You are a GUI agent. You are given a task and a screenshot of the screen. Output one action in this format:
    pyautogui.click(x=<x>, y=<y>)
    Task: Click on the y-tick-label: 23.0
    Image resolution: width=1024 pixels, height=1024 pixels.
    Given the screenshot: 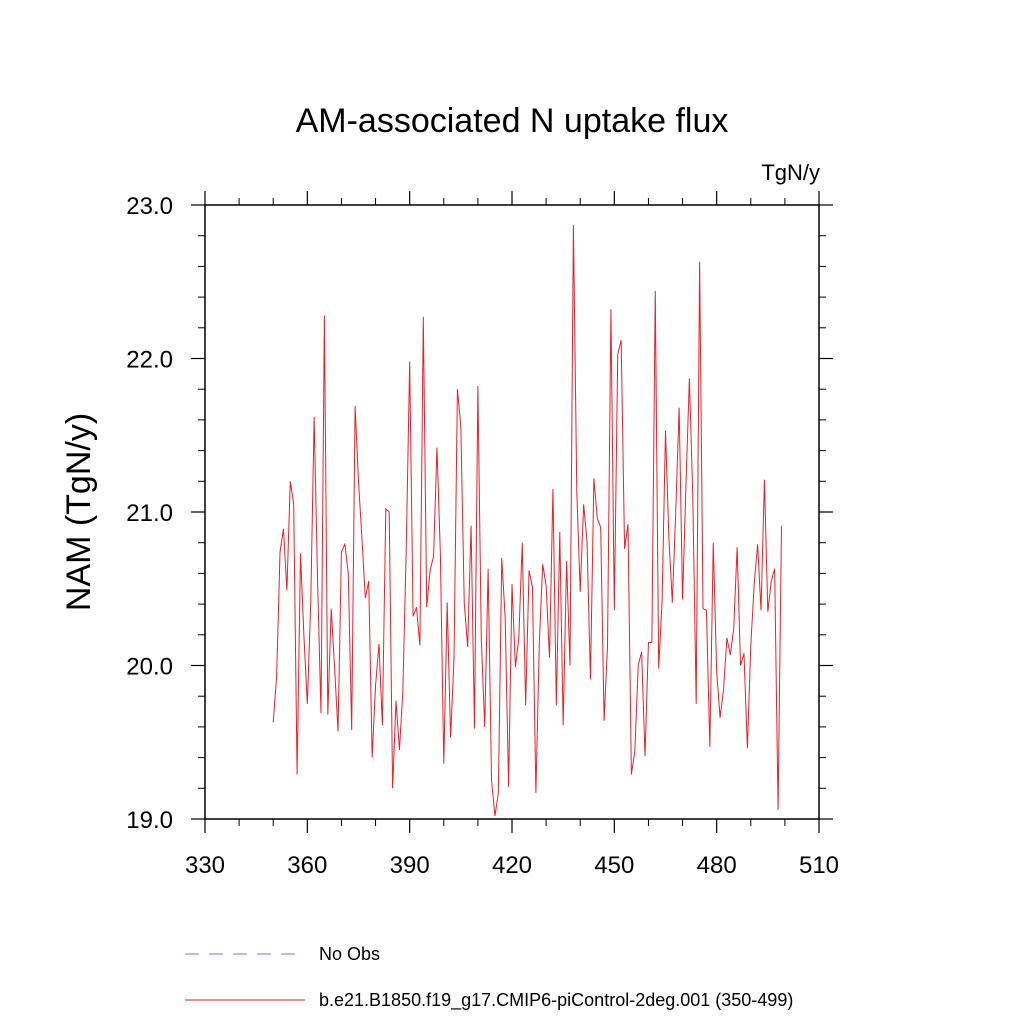 What is the action you would take?
    pyautogui.click(x=149, y=206)
    